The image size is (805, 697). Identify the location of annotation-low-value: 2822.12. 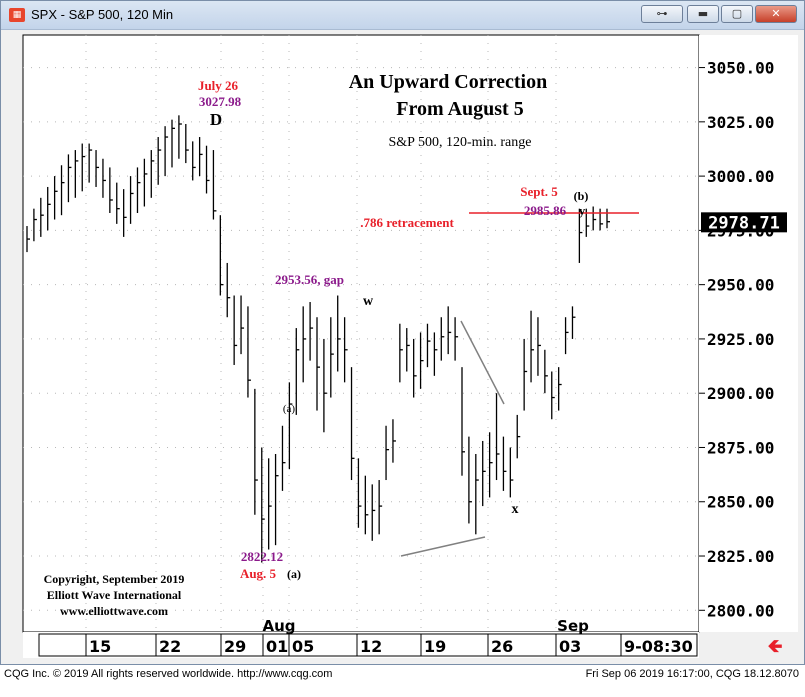
(262, 556).